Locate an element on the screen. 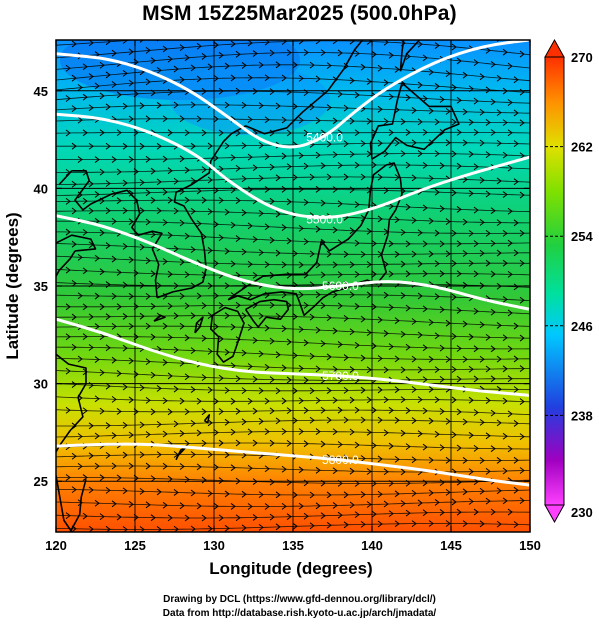 The width and height of the screenshot is (599, 625). coastline is located at coordinates (110, 234).